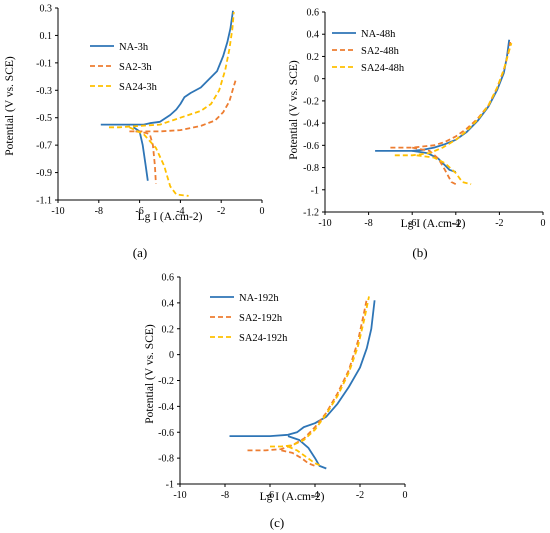  I want to click on panel-c-ylabel: Potential (V vs. SCE), so click(150, 374).